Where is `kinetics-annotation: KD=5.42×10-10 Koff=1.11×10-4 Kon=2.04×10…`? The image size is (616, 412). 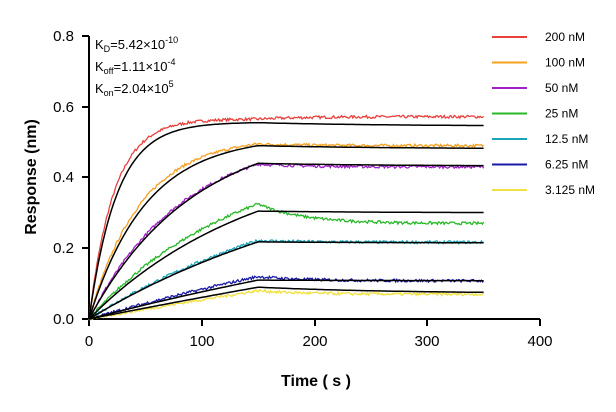 kinetics-annotation: KD=5.42×10-10 Koff=1.11×10-4 Kon=2.04×10… is located at coordinates (136, 66).